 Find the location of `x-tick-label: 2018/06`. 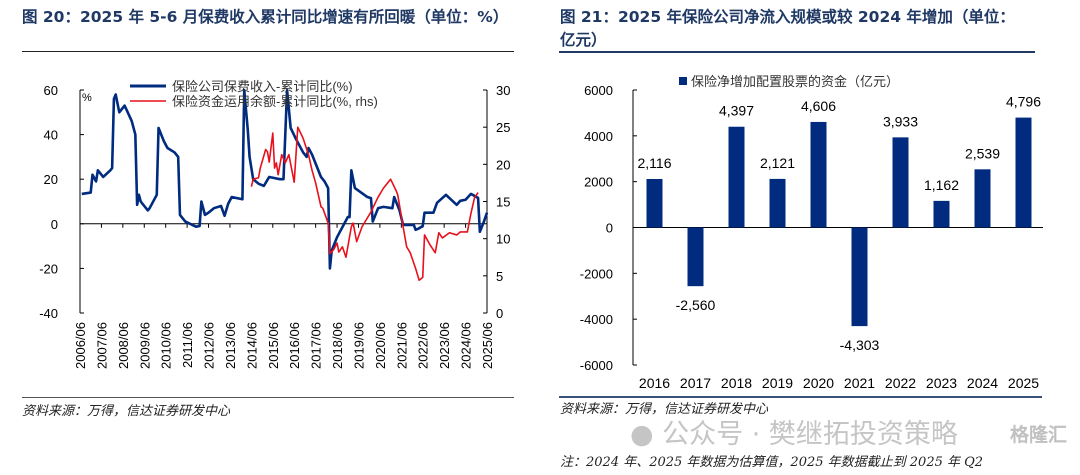

x-tick-label: 2018/06 is located at coordinates (337, 345).